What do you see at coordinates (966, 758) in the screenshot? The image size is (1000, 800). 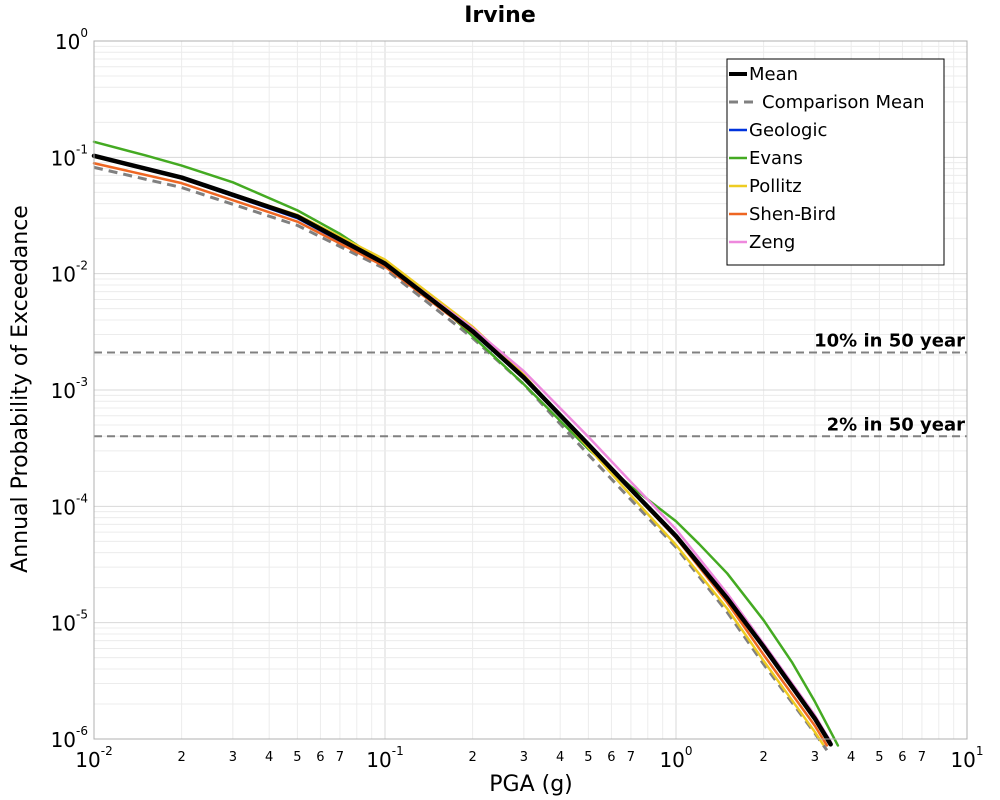 I see `x-tick-label: 10¹` at bounding box center [966, 758].